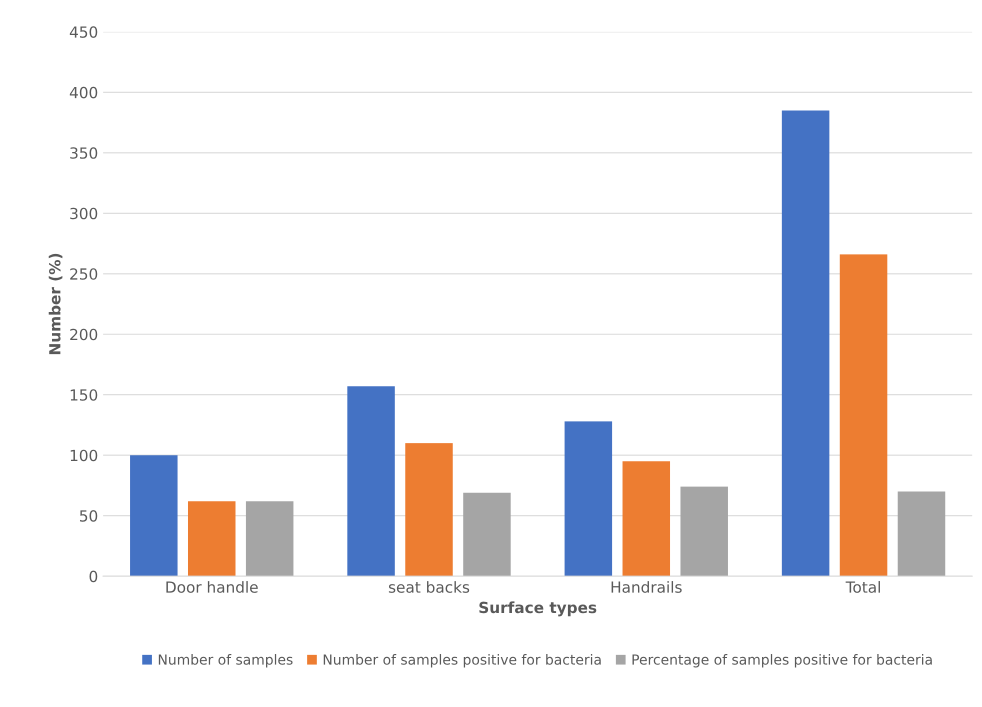 The image size is (982, 707). What do you see at coordinates (537, 608) in the screenshot?
I see `x-axis-title: Surface types` at bounding box center [537, 608].